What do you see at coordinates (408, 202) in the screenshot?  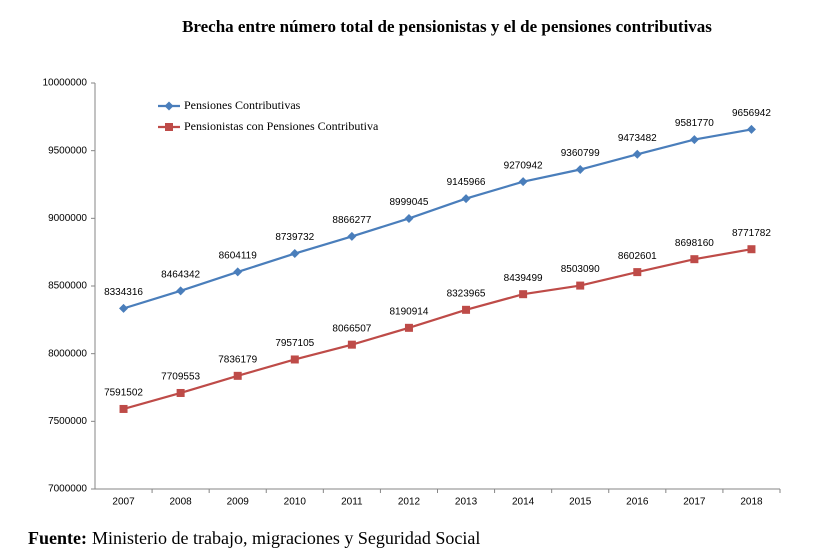 I see `data-label: 8999045` at bounding box center [408, 202].